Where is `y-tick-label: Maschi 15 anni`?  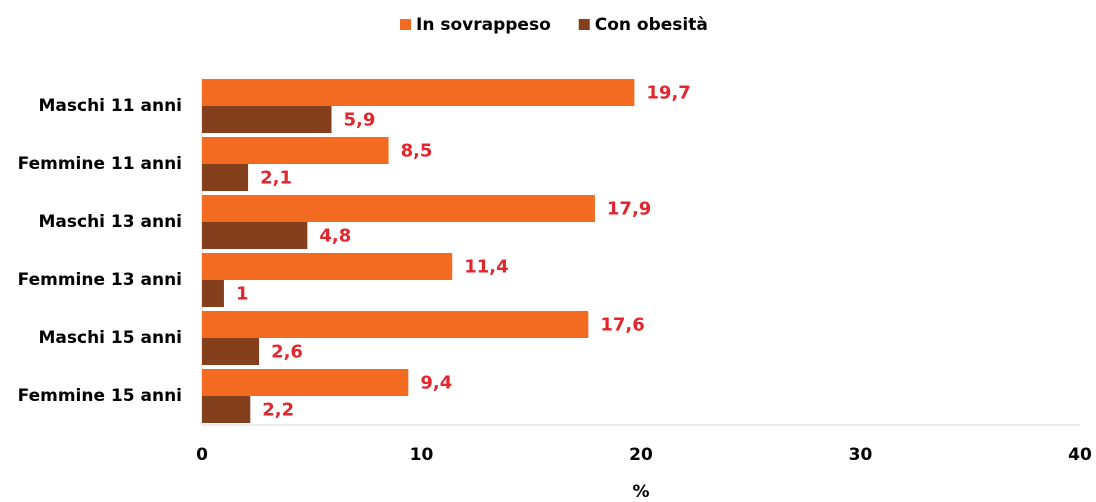
y-tick-label: Maschi 15 anni is located at coordinates (110, 338).